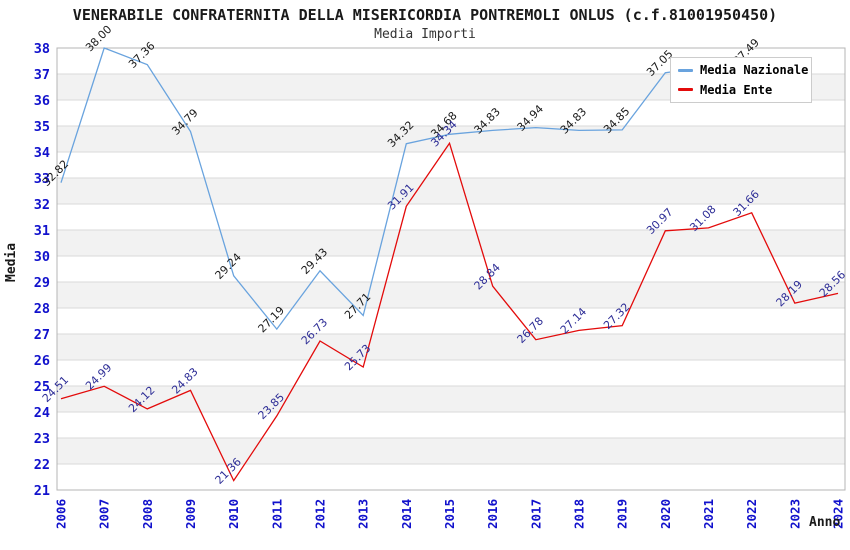  What do you see at coordinates (449, 514) in the screenshot?
I see `x-tick-label: 2015` at bounding box center [449, 514].